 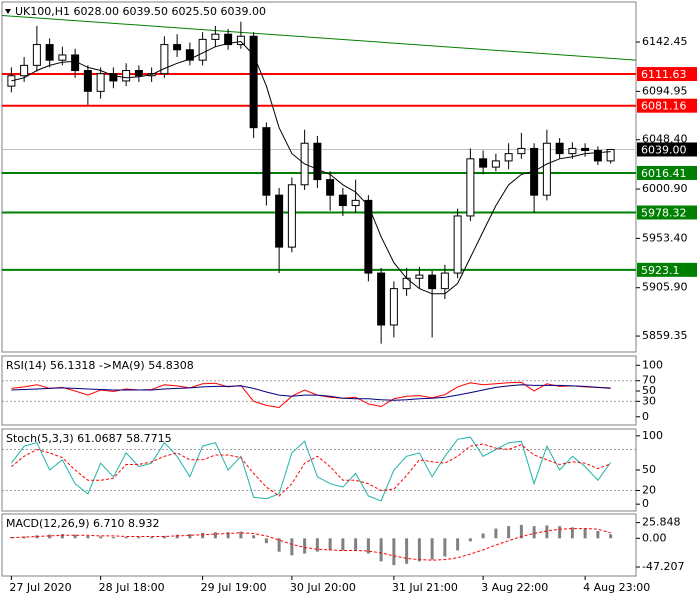 What do you see at coordinates (645, 503) in the screenshot?
I see `y-tick-label: 0` at bounding box center [645, 503].